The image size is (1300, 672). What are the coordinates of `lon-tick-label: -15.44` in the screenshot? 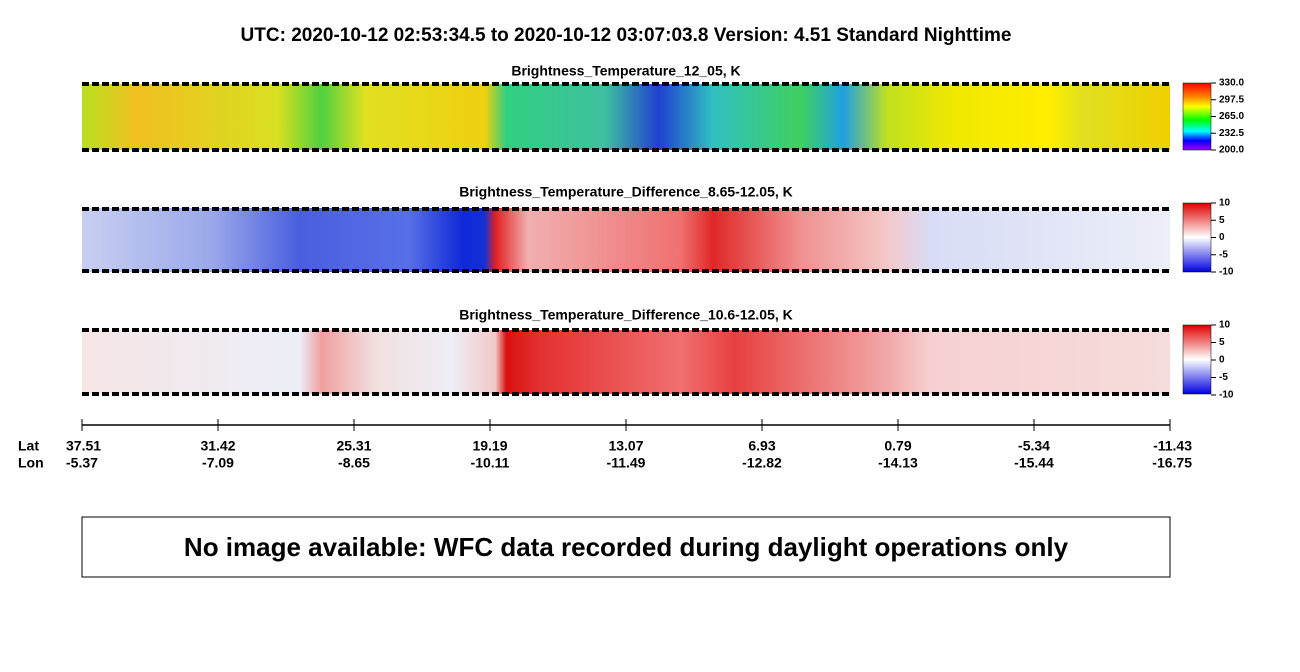 It's located at (1034, 463).